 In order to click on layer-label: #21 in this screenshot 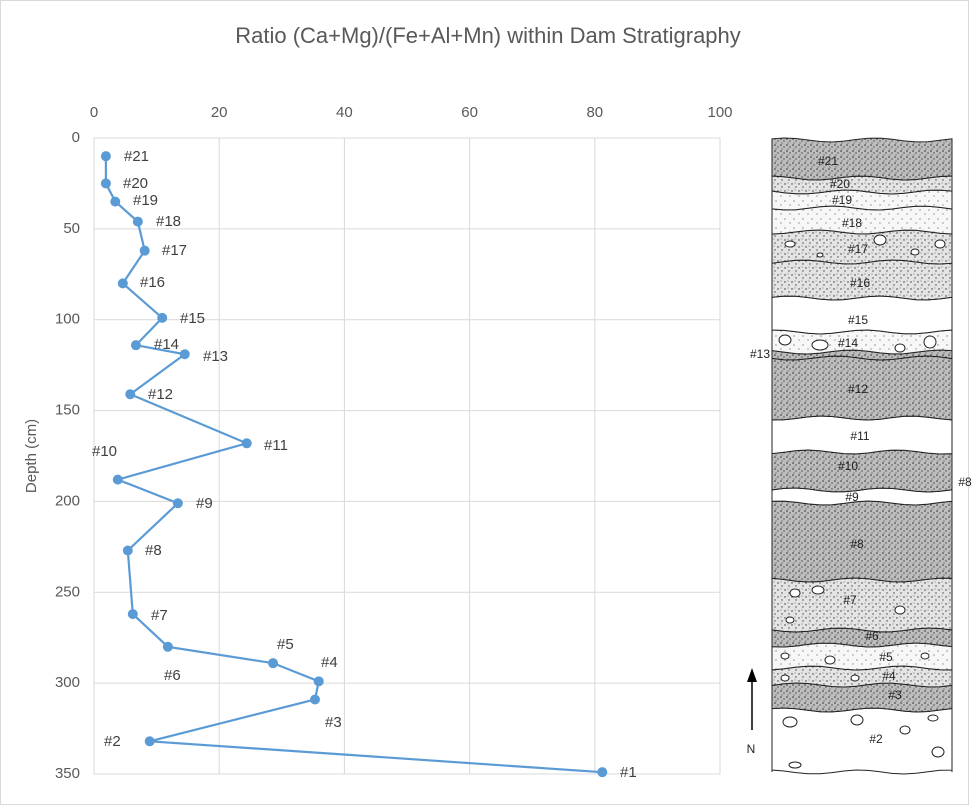, I will do `click(828, 161)`.